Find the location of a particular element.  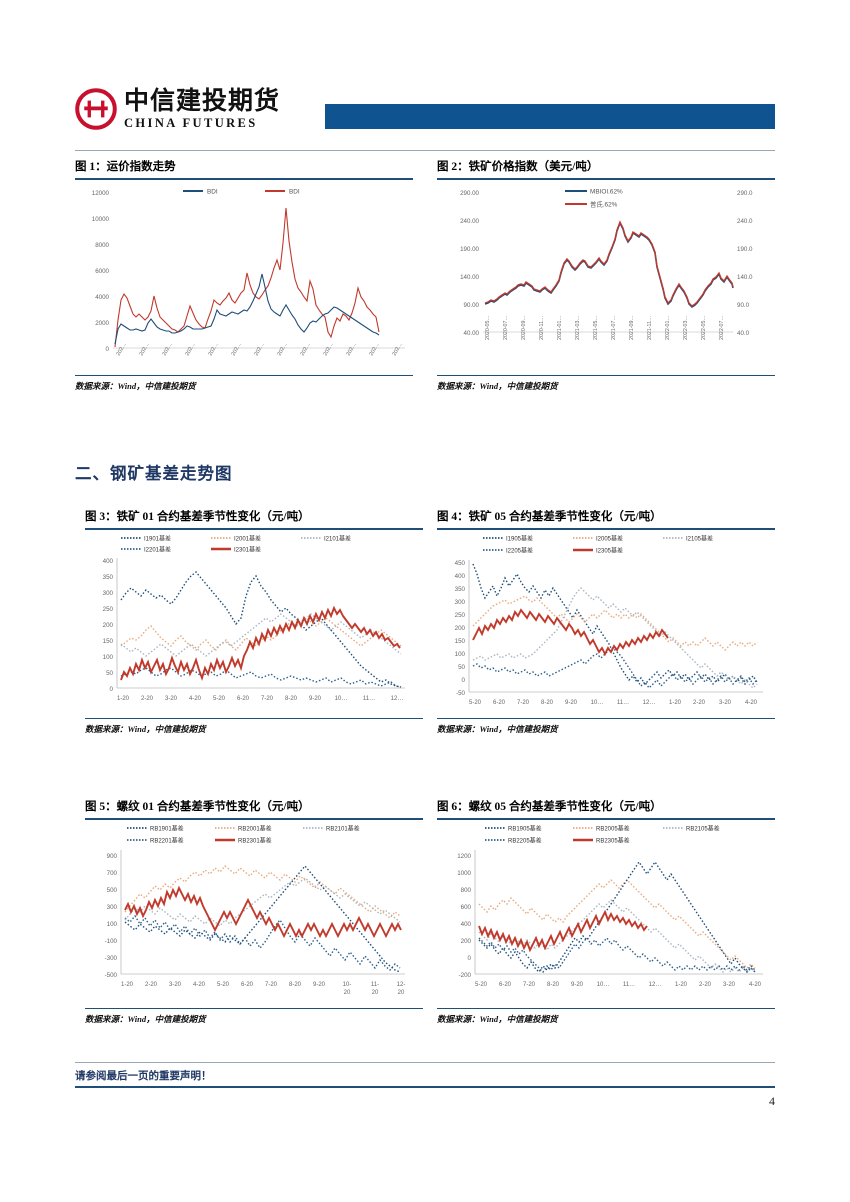

svg-text: I2005基差 is located at coordinates (609, 538).